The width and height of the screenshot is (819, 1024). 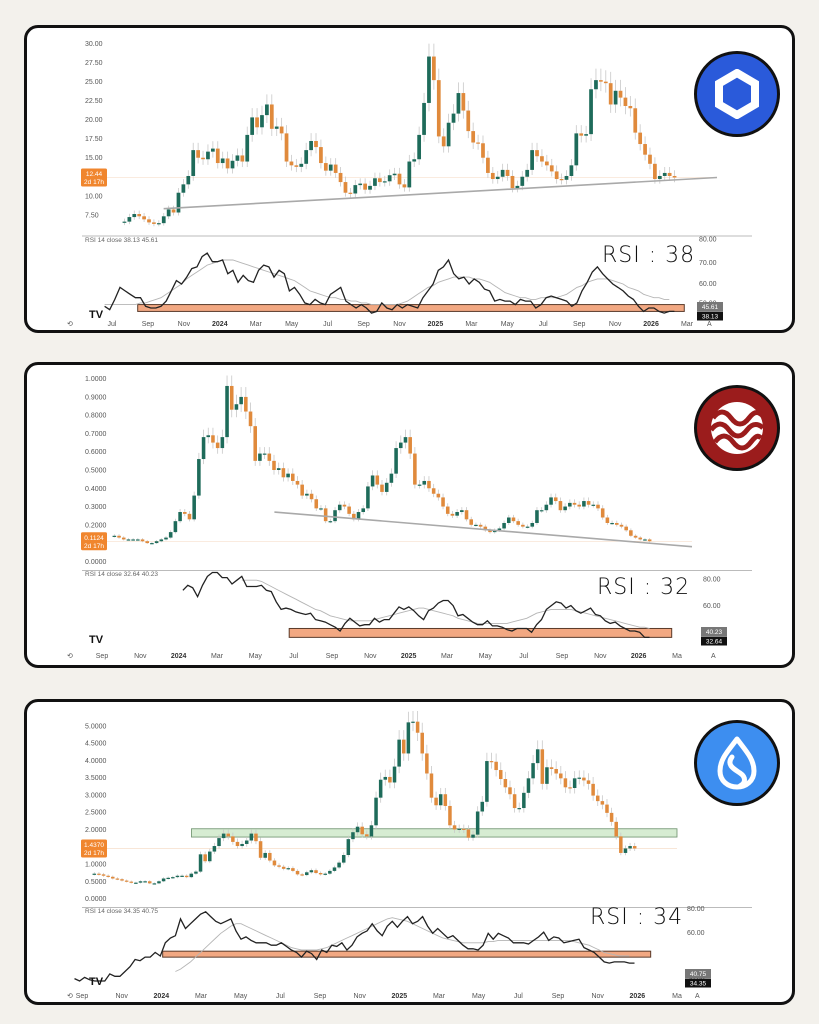 What do you see at coordinates (737, 94) in the screenshot?
I see `chainlink-hexagon-icon` at bounding box center [737, 94].